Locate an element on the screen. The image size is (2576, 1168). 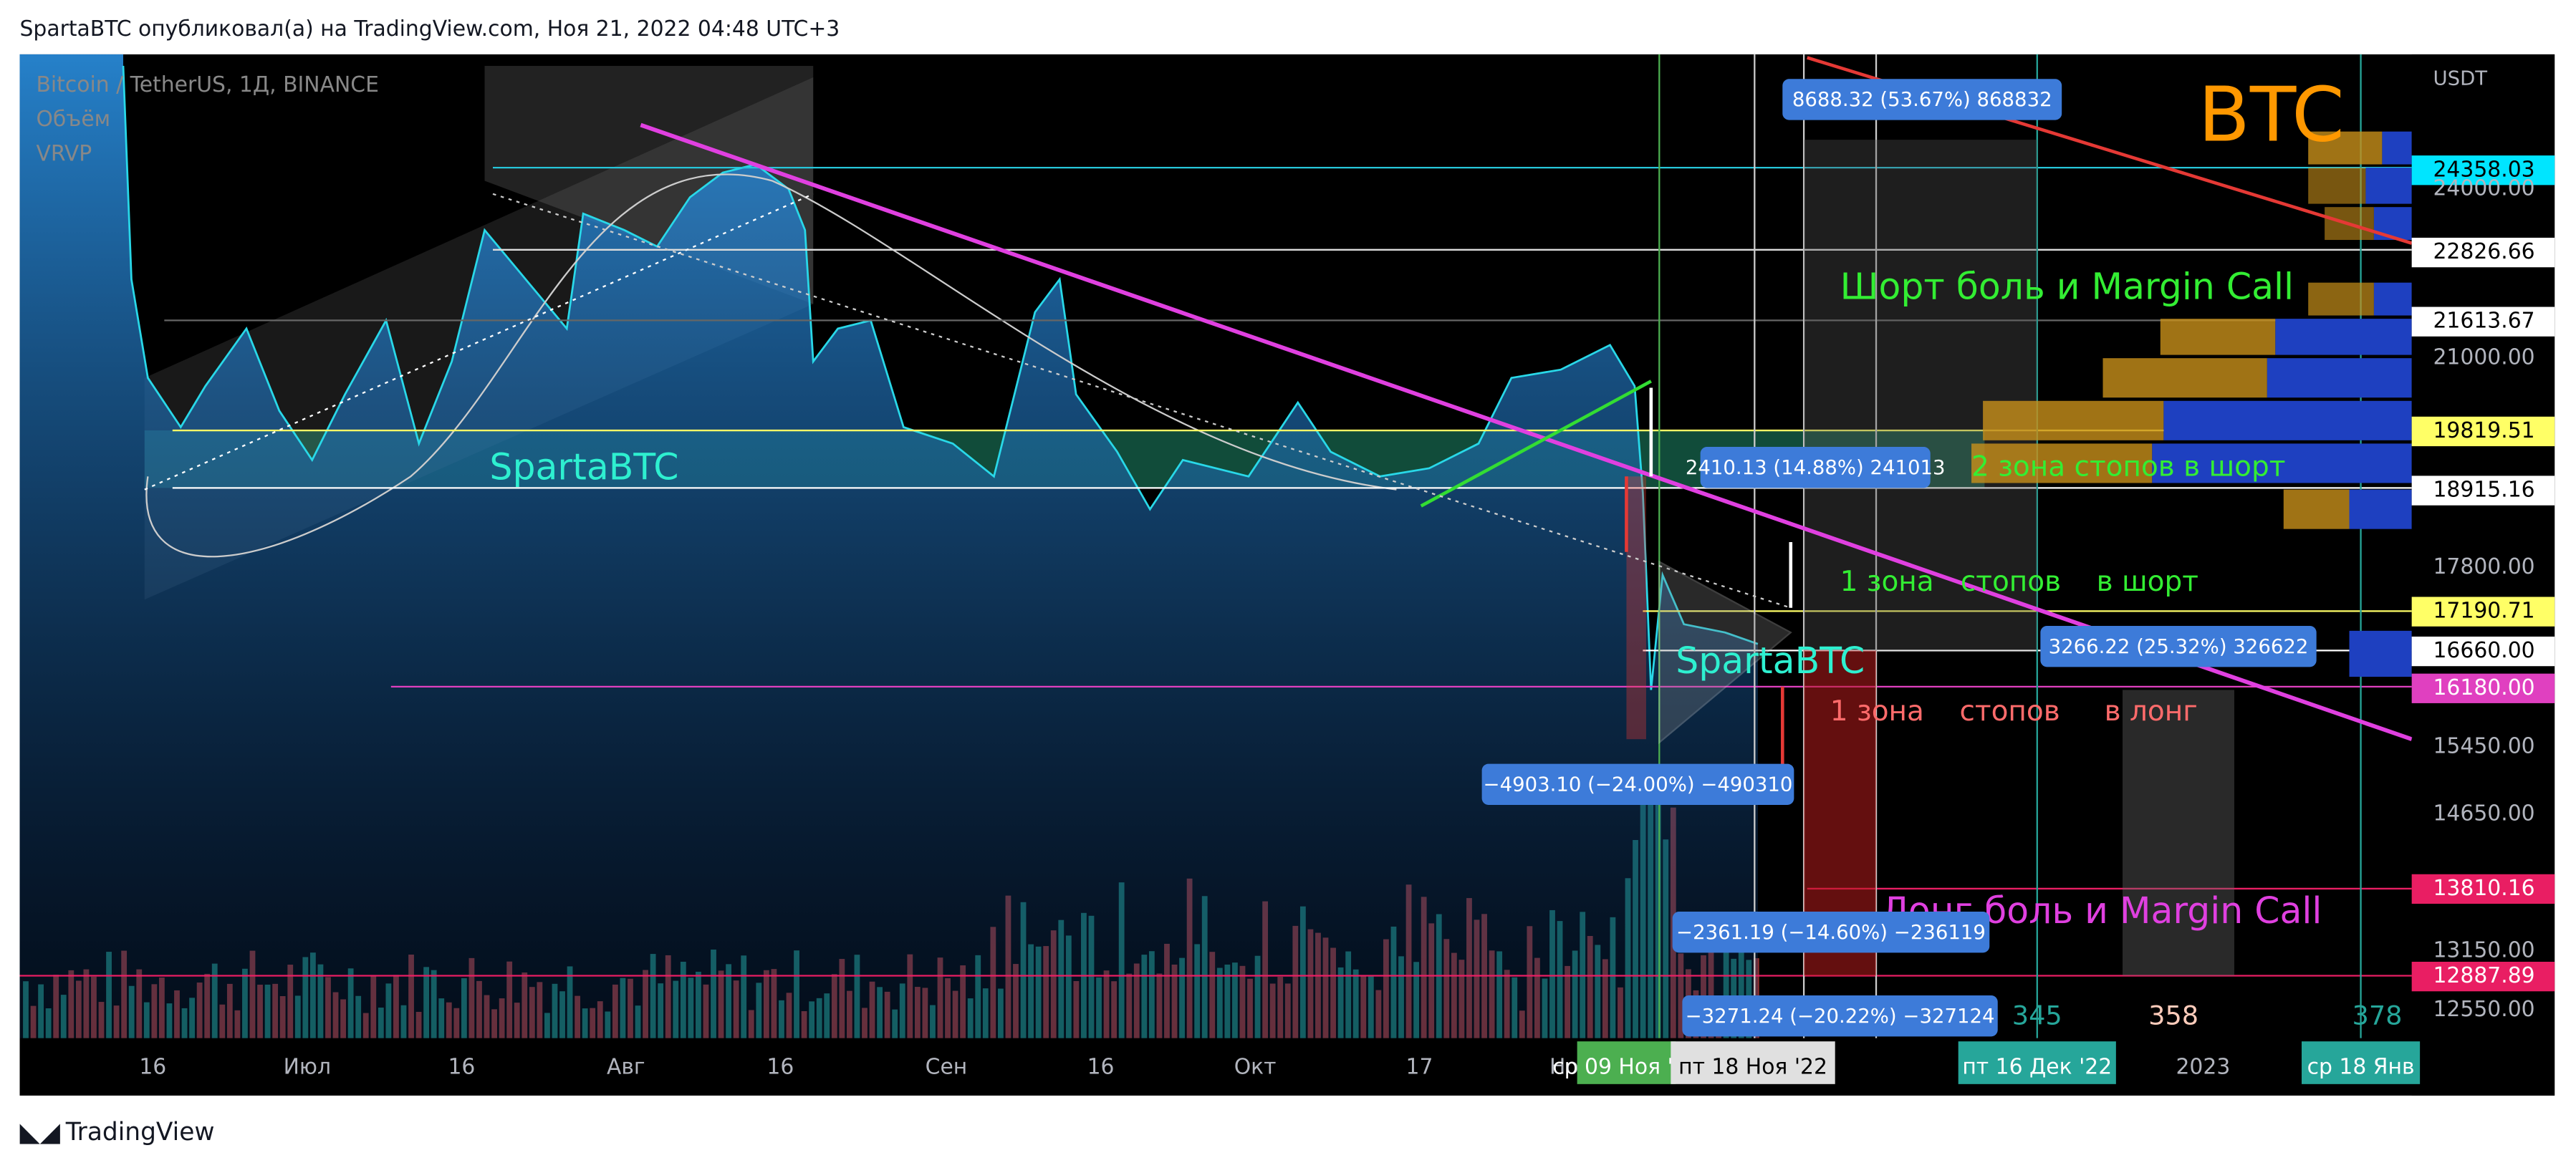
time-label: Окт is located at coordinates (1256, 1066).